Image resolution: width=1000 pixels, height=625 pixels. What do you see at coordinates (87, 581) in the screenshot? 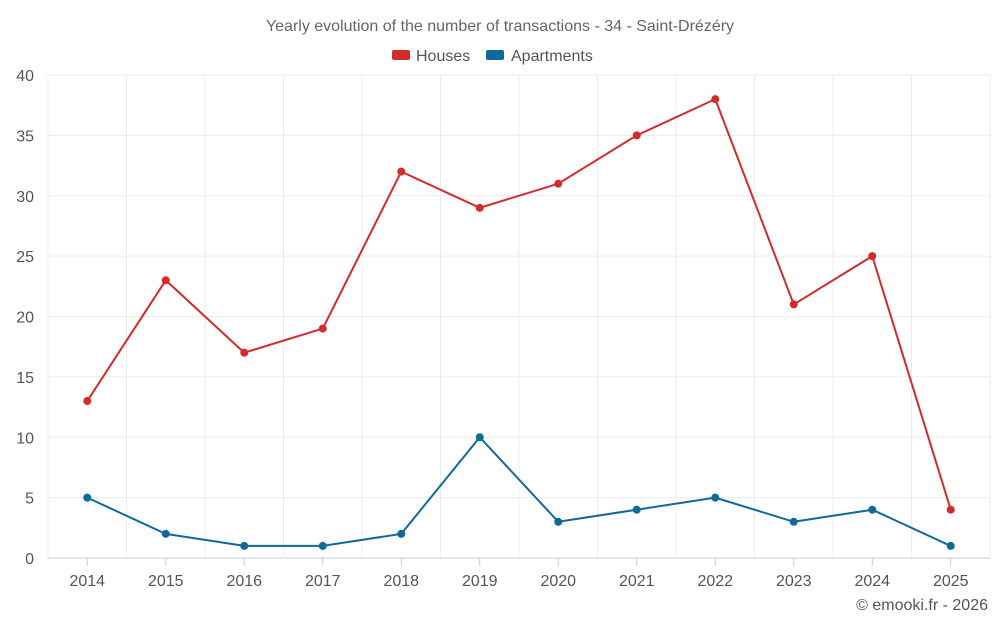
I see `x-tick-label-2014: 2014` at bounding box center [87, 581].